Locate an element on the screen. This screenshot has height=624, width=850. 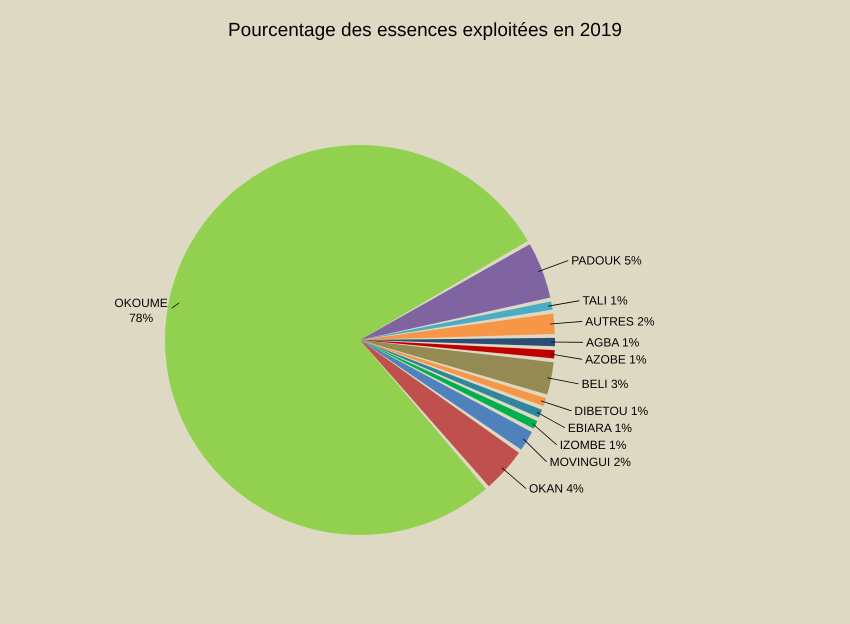
slice-label: DIBETOU 1% is located at coordinates (611, 411).